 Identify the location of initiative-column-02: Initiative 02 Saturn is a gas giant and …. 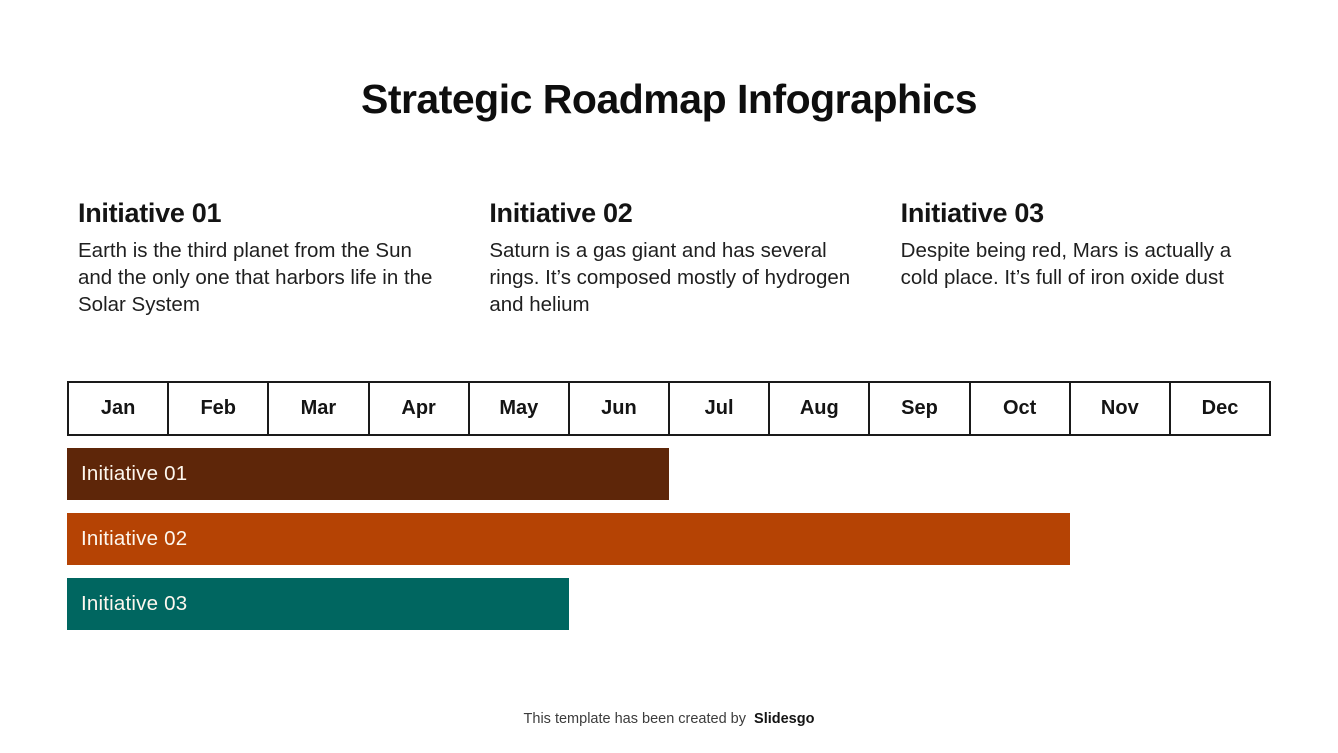
(669, 258).